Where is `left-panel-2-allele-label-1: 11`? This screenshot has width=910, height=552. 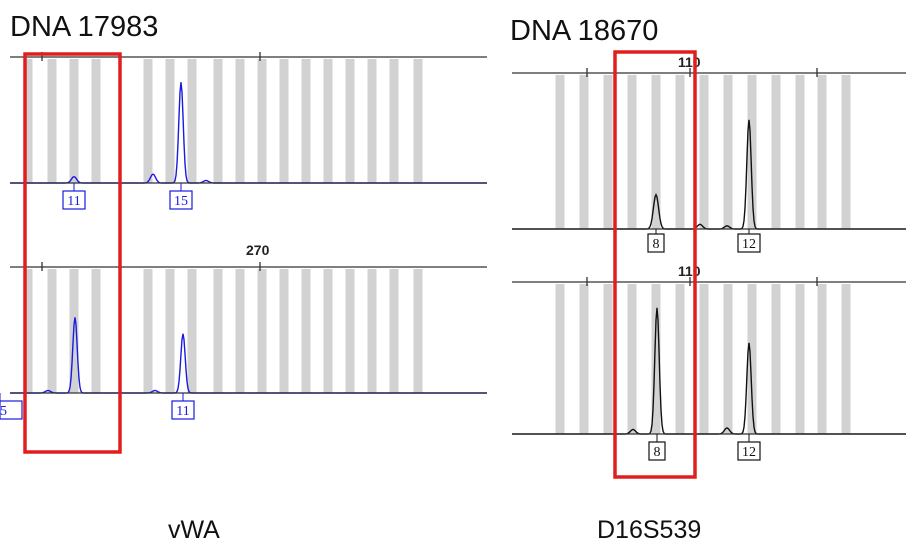 left-panel-2-allele-label-1: 11 is located at coordinates (182, 411).